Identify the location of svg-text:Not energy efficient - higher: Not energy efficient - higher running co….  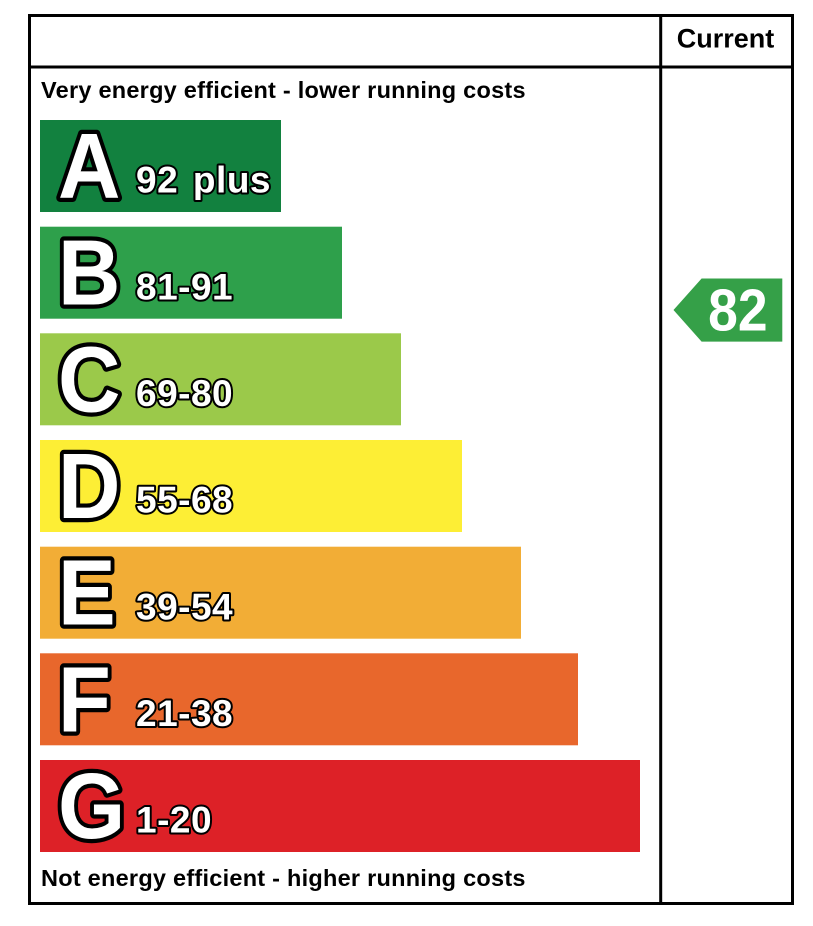
(283, 878).